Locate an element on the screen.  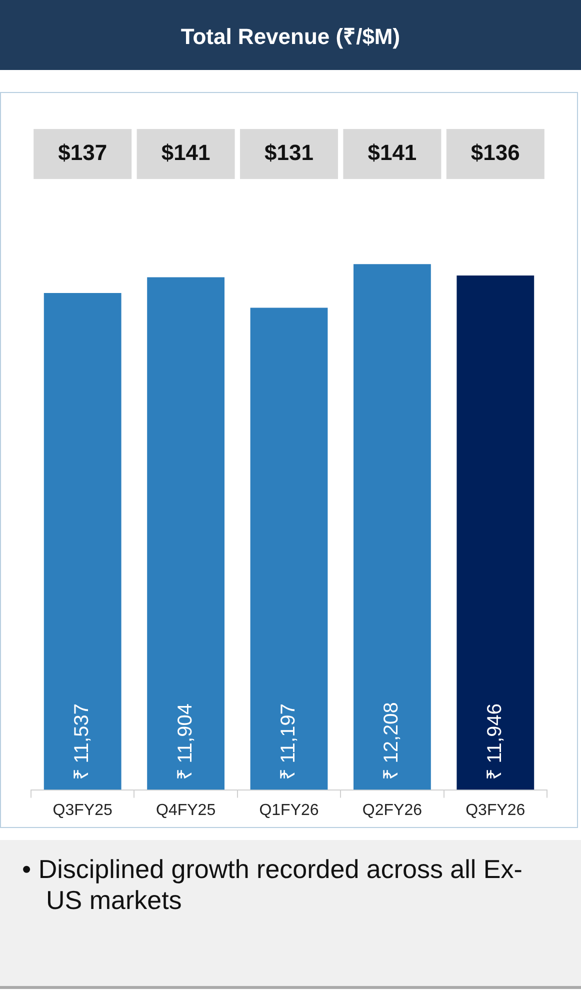
text: $137 is located at coordinates (83, 153).